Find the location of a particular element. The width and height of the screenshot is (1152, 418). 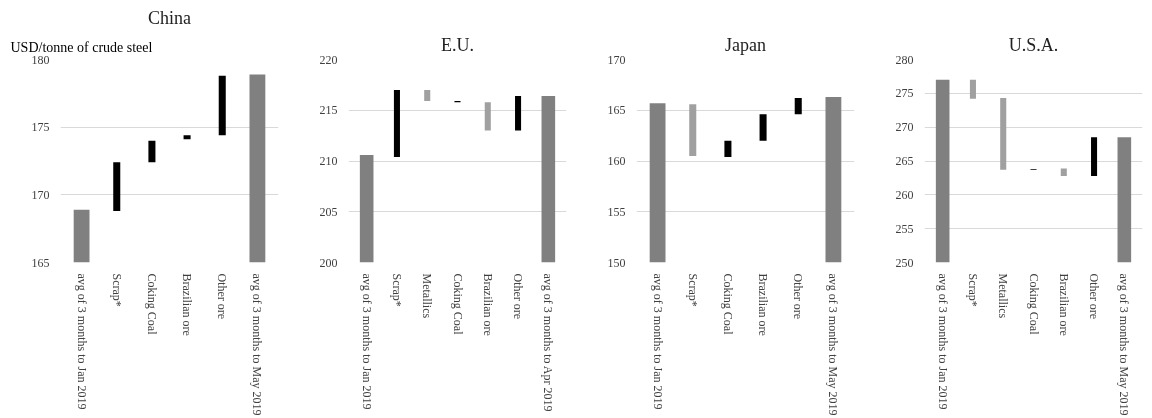

y-tick-label: 280 is located at coordinates (904, 59).